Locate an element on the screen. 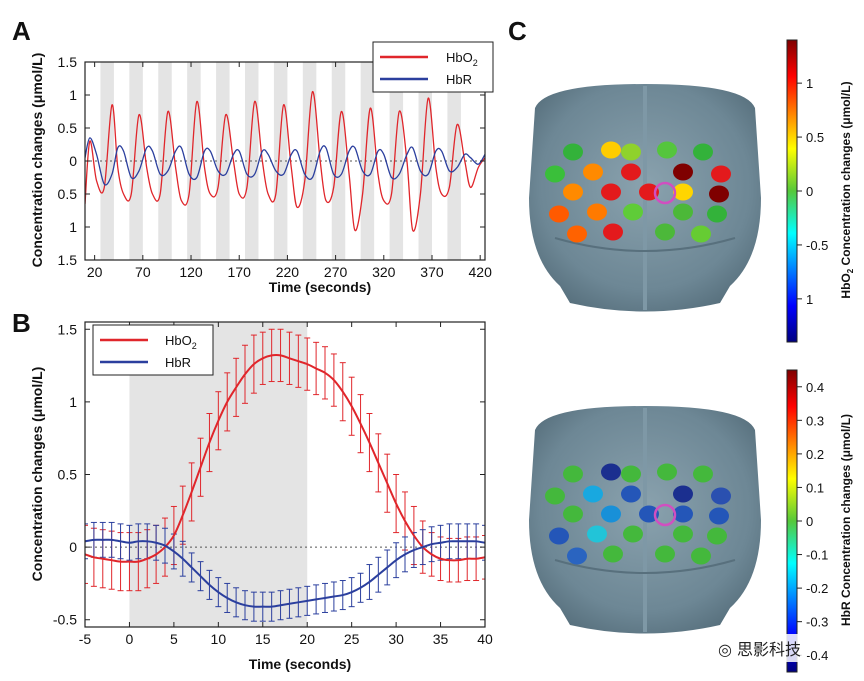 The width and height of the screenshot is (864, 681). panel-letter-b: B is located at coordinates (21, 323).